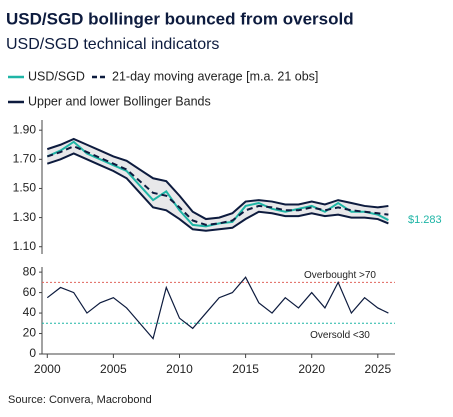  What do you see at coordinates (179, 369) in the screenshot?
I see `x-tick-label: 2010` at bounding box center [179, 369].